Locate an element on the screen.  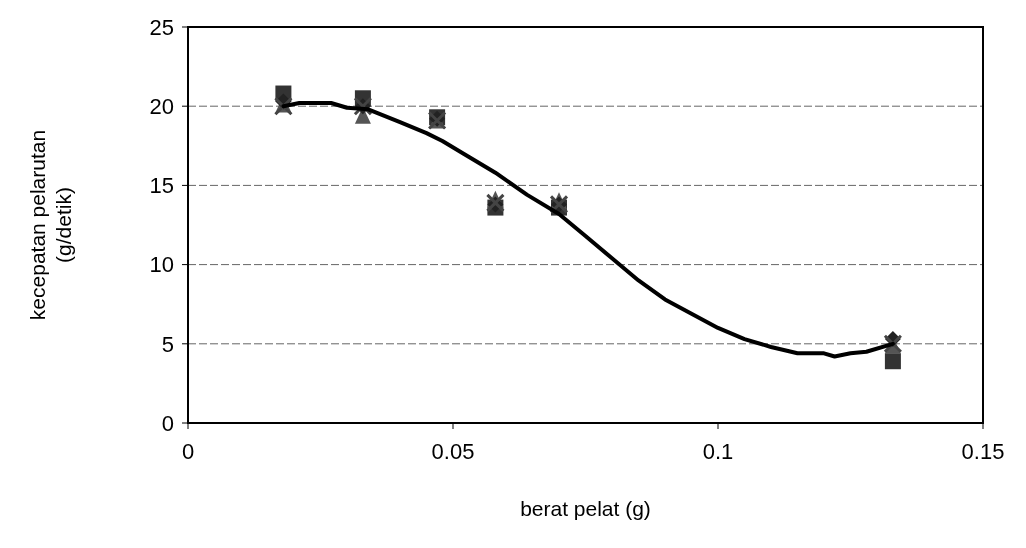
y-tick-label: 5 is located at coordinates (167, 344).